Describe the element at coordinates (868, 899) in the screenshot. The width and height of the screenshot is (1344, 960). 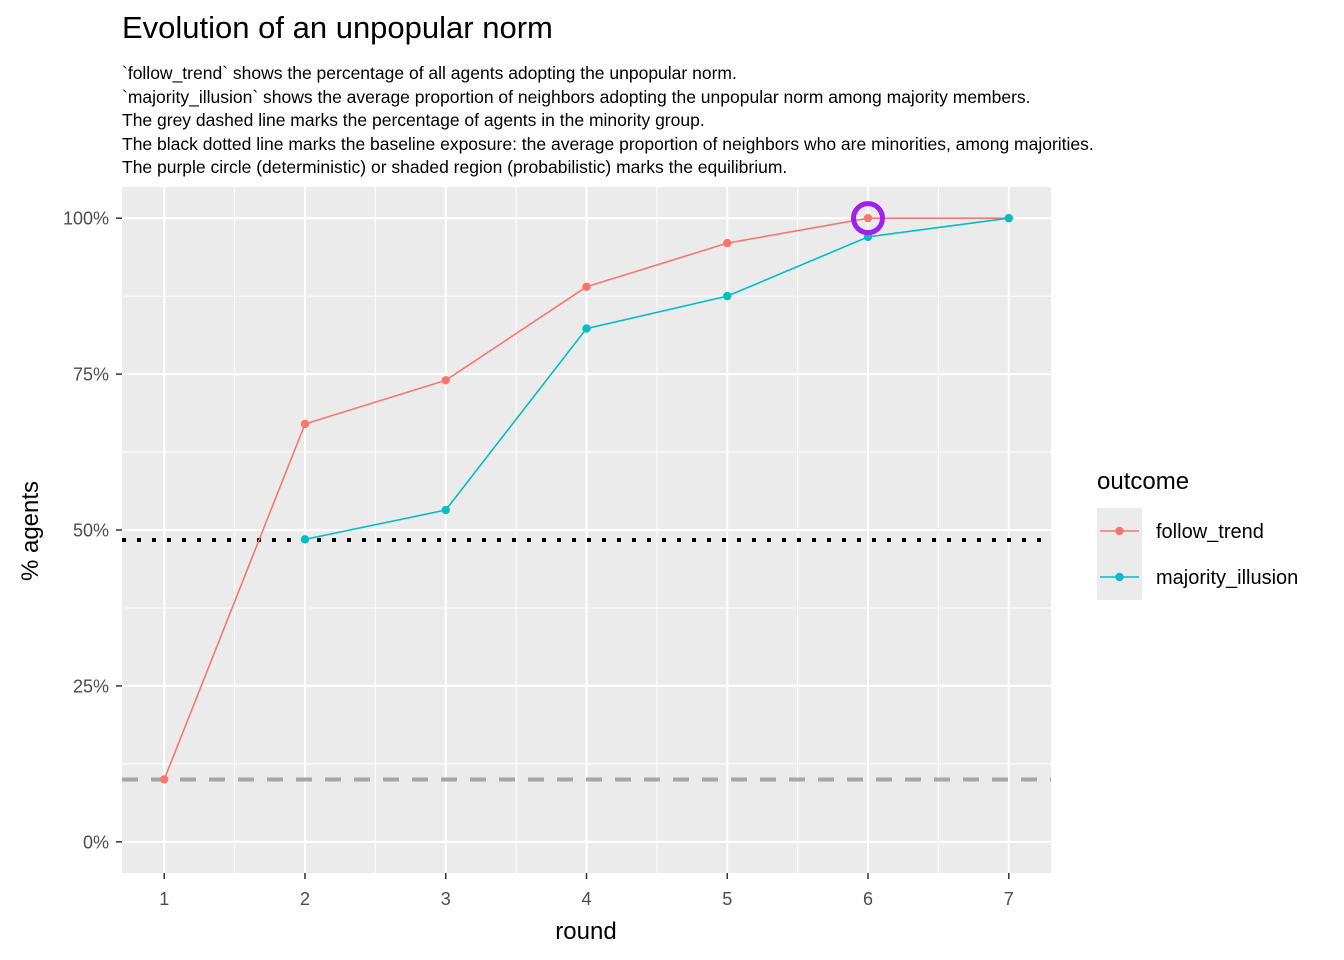
I see `x-tick-label: 6` at that location.